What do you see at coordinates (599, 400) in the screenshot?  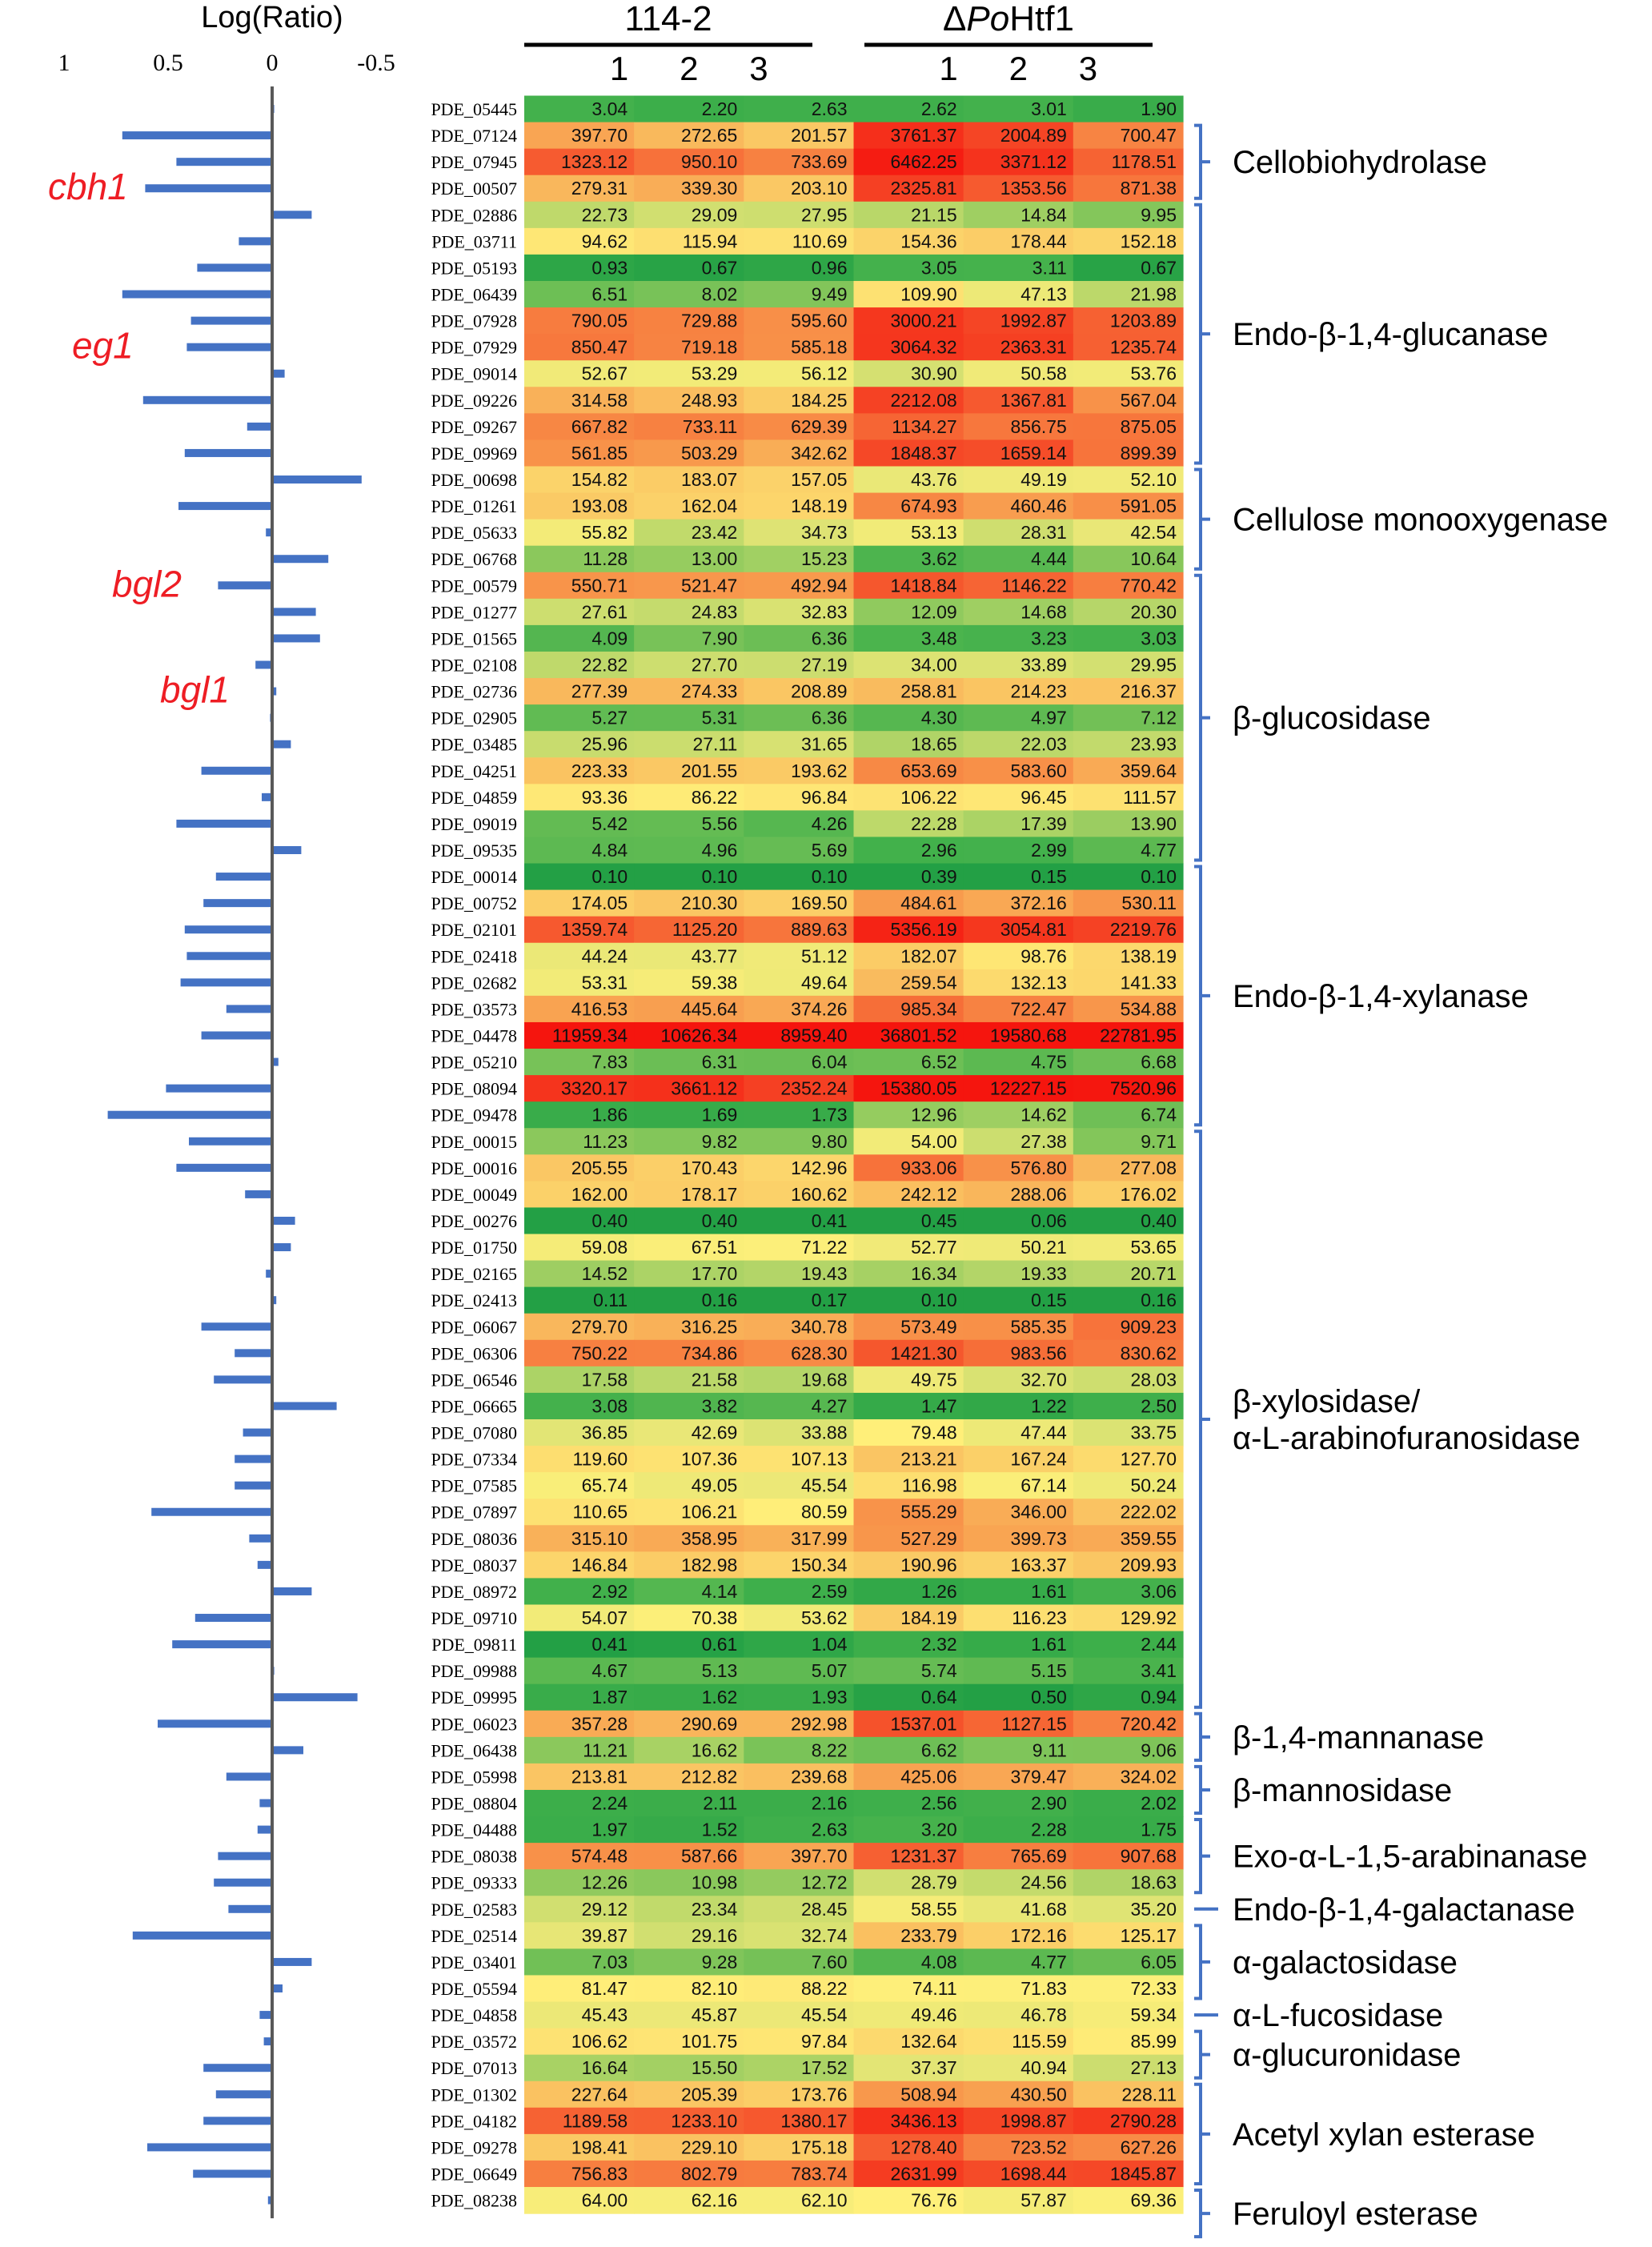 I see `heat-cell-value: 314.58` at bounding box center [599, 400].